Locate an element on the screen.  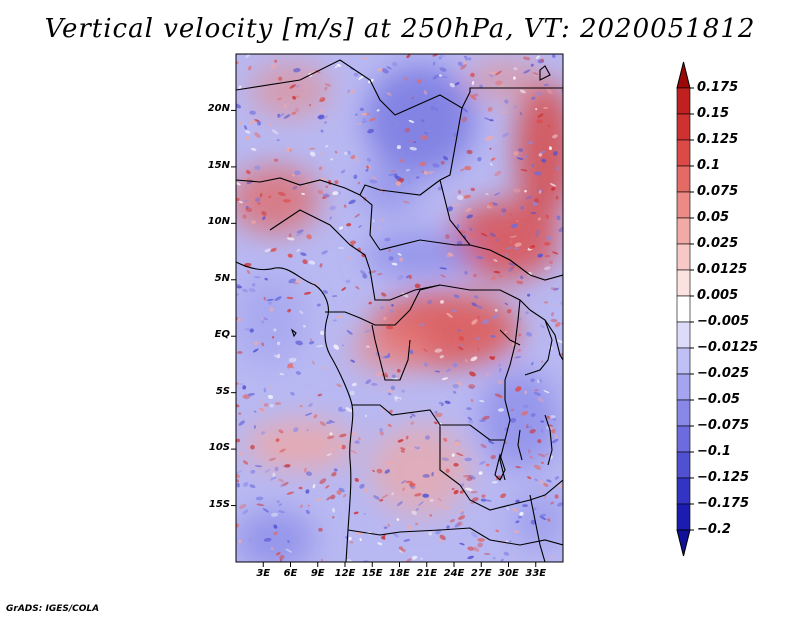
colorbar-level-label: 0.125 is located at coordinates (718, 139).